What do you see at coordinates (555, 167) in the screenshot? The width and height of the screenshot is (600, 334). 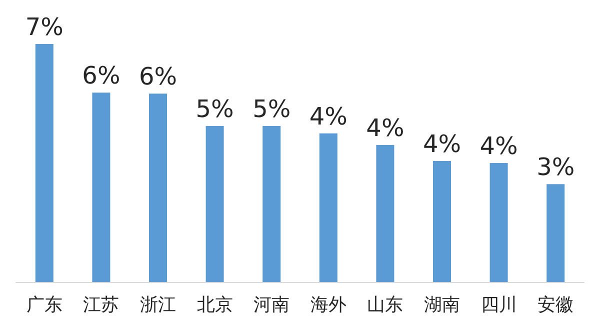 I see `data-label: 3%` at bounding box center [555, 167].